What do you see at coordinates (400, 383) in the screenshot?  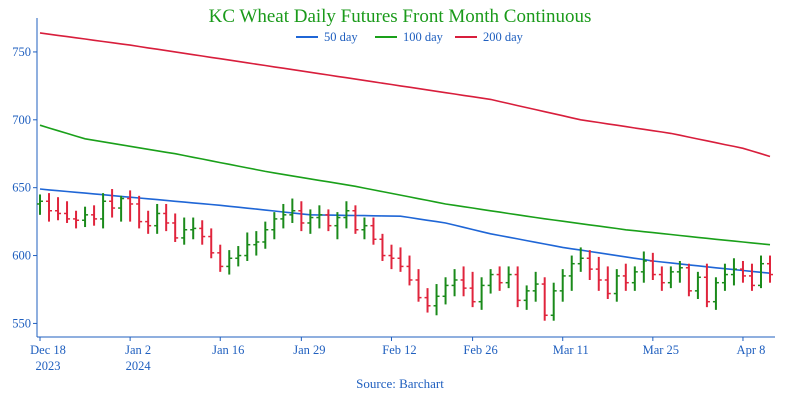 I see `source-label: Source: Barchart` at bounding box center [400, 383].